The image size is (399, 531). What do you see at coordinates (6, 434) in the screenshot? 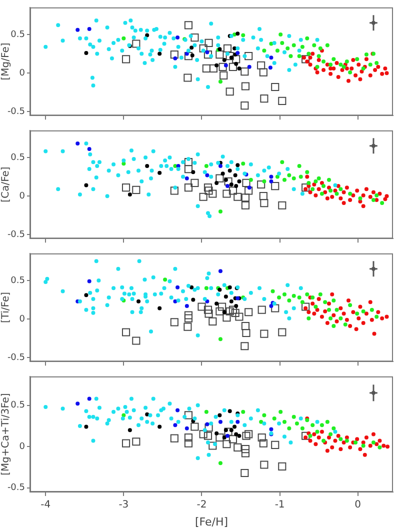
I see `y-axis-title: [Mg+Ca+Ti/3Fe]` at bounding box center [6, 434].